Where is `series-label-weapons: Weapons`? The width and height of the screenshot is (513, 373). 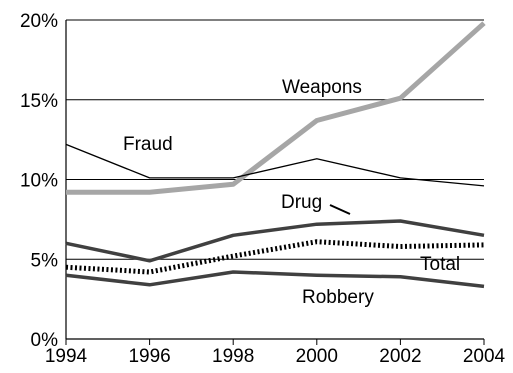
series-label-weapons: Weapons is located at coordinates (322, 87).